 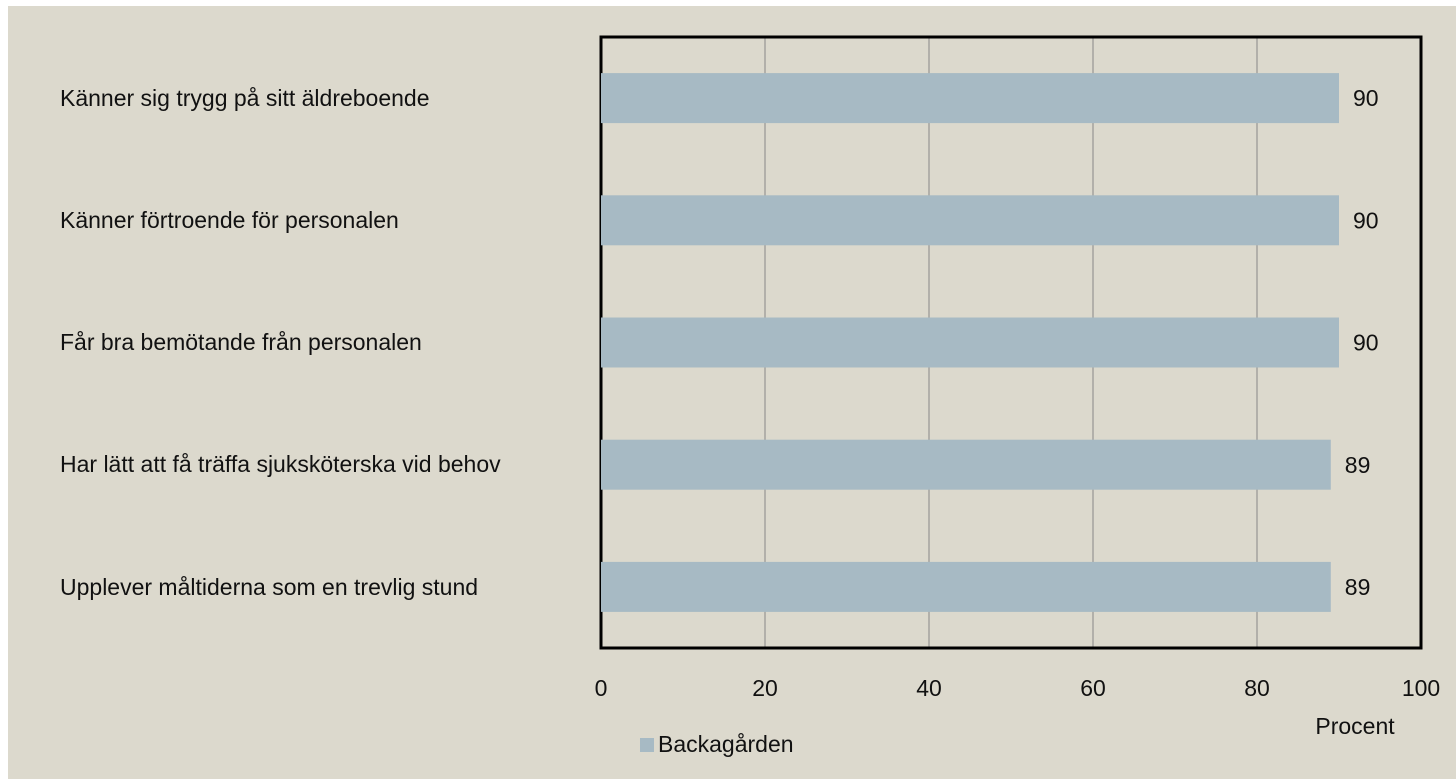 What do you see at coordinates (229, 219) in the screenshot?
I see `category-label: Känner förtroende för personalen` at bounding box center [229, 219].